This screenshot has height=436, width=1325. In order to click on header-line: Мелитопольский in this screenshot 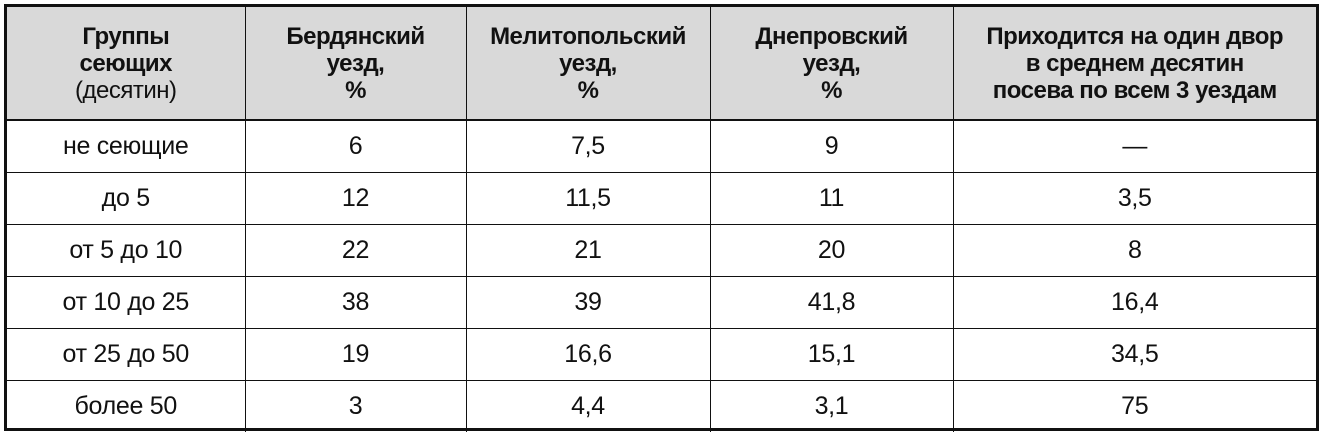, I will do `click(588, 36)`.